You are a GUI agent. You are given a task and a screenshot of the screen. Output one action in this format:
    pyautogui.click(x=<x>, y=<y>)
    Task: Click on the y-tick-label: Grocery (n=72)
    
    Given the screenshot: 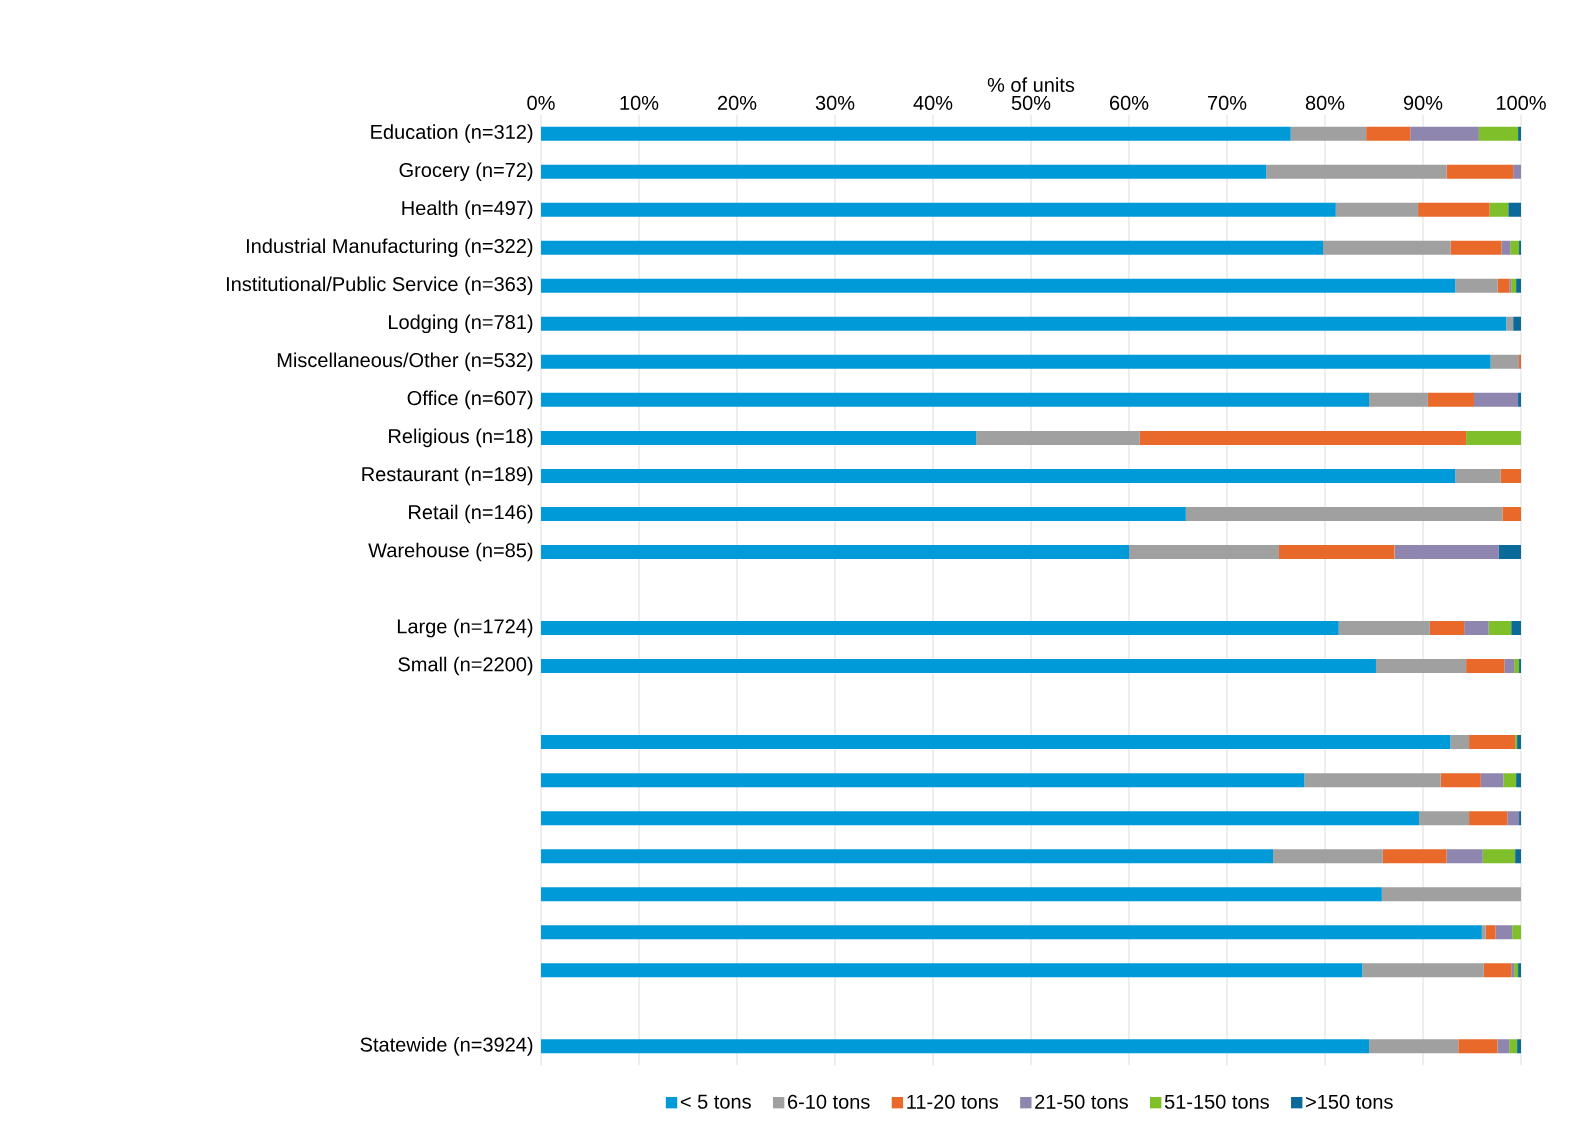 What is the action you would take?
    pyautogui.click(x=466, y=172)
    